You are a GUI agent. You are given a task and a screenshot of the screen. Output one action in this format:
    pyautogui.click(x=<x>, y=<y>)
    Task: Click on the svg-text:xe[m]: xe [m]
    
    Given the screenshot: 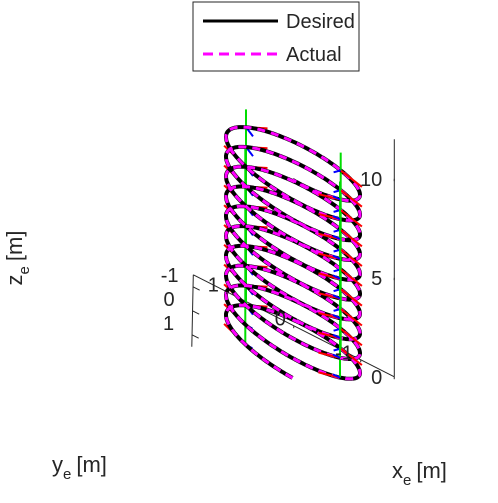 What is the action you would take?
    pyautogui.click(x=419, y=473)
    